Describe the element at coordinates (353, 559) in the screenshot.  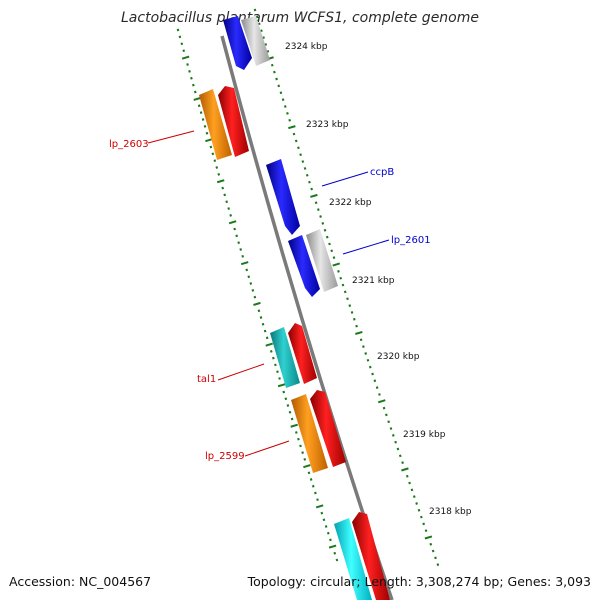
I see `gene-feature-bottom-cyan` at that location.